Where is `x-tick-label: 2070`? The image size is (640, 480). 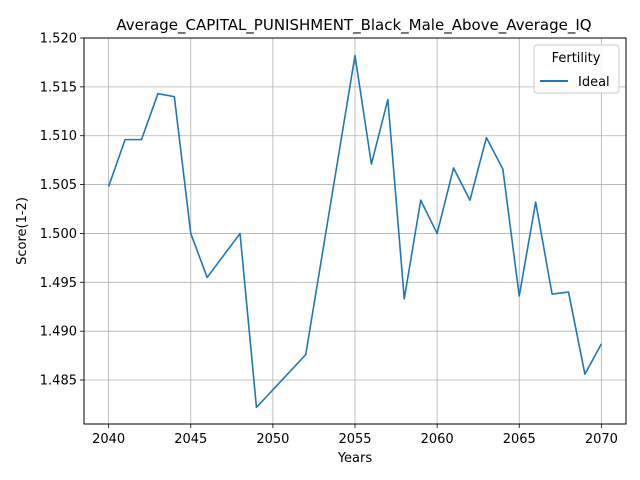
x-tick-label: 2070 is located at coordinates (601, 439).